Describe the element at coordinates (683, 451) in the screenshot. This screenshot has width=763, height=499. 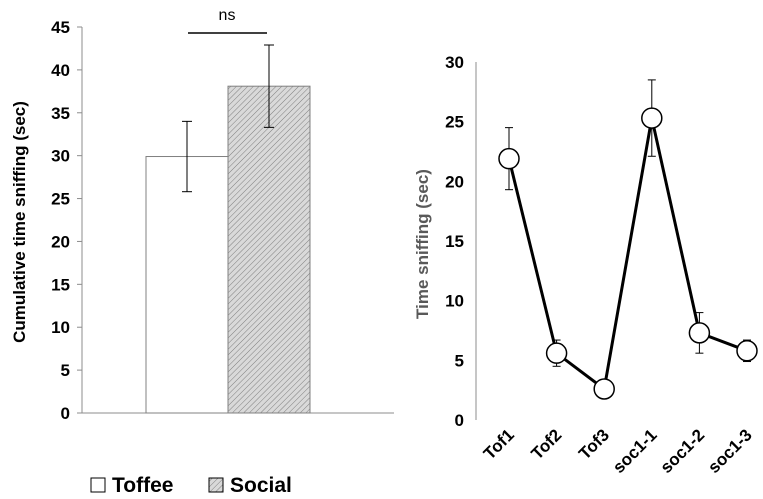
I see `line-chart-x-tick-label: soc1-2` at that location.